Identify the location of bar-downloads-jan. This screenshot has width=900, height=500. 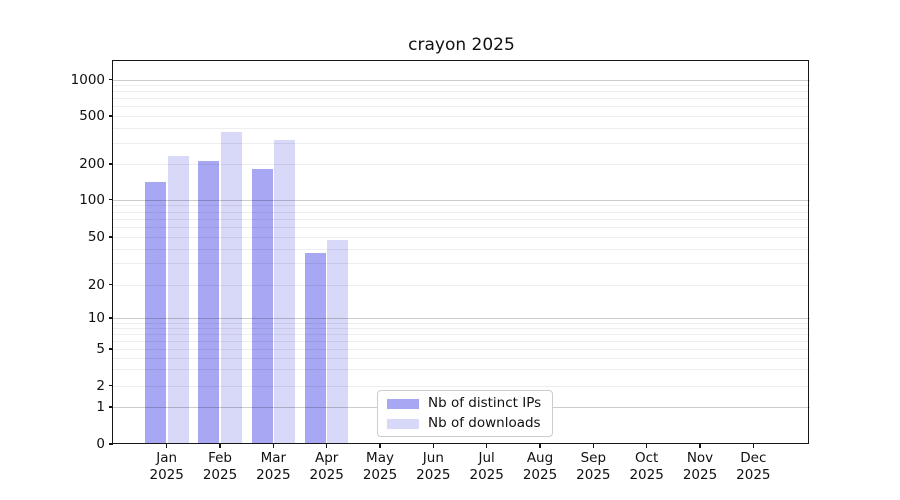
(178, 299).